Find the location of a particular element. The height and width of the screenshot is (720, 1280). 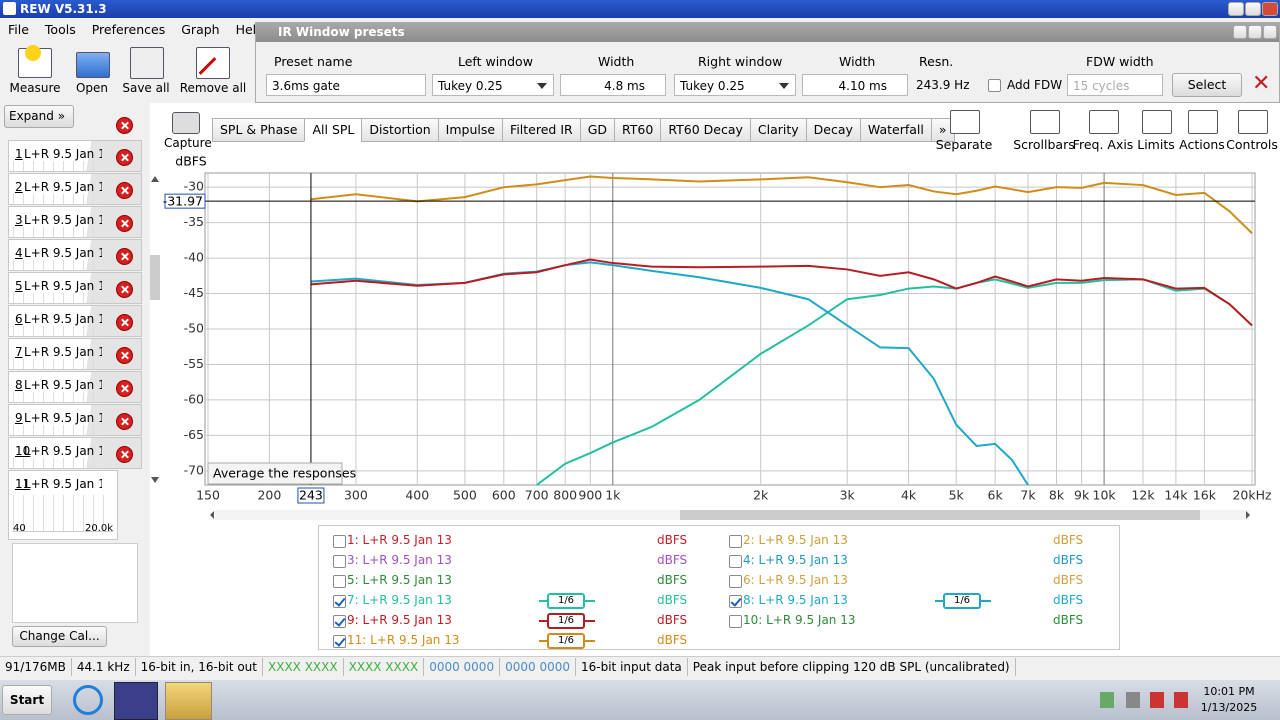

toolbar-label: Remove all is located at coordinates (213, 88).